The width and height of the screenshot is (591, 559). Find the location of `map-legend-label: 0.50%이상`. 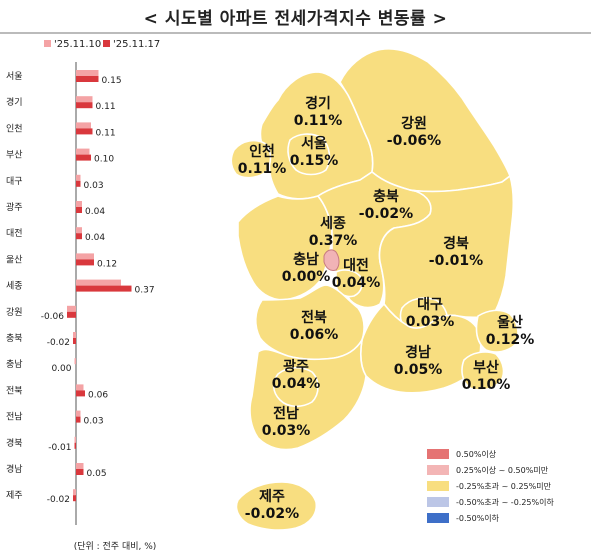

map-legend-label: 0.50%이상 is located at coordinates (476, 454).